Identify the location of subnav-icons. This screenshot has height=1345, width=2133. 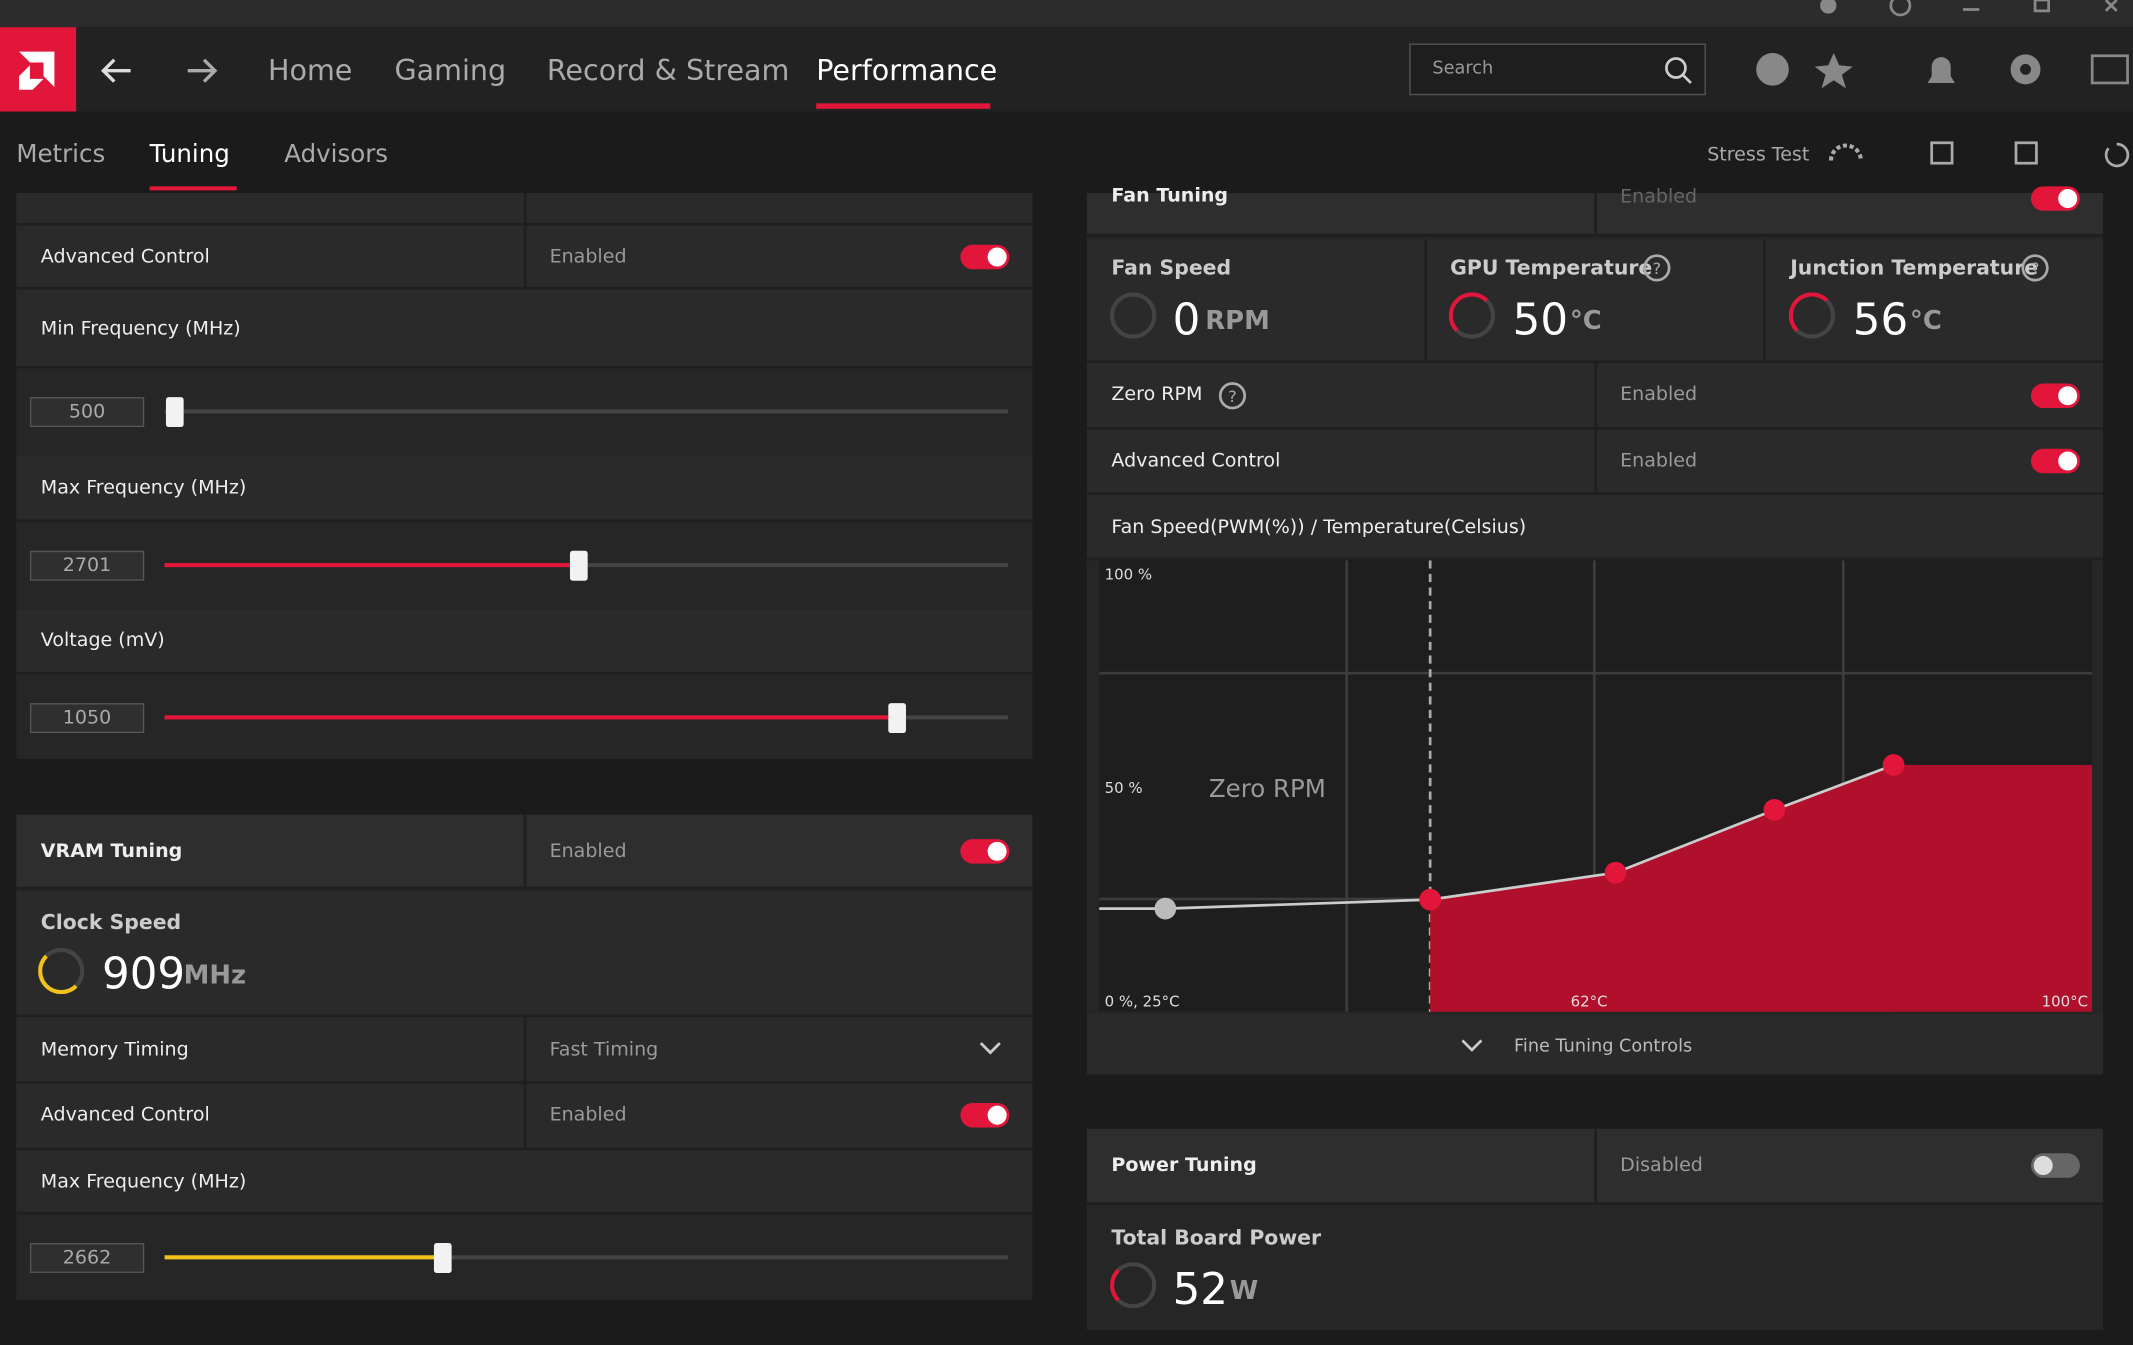
(1979, 153).